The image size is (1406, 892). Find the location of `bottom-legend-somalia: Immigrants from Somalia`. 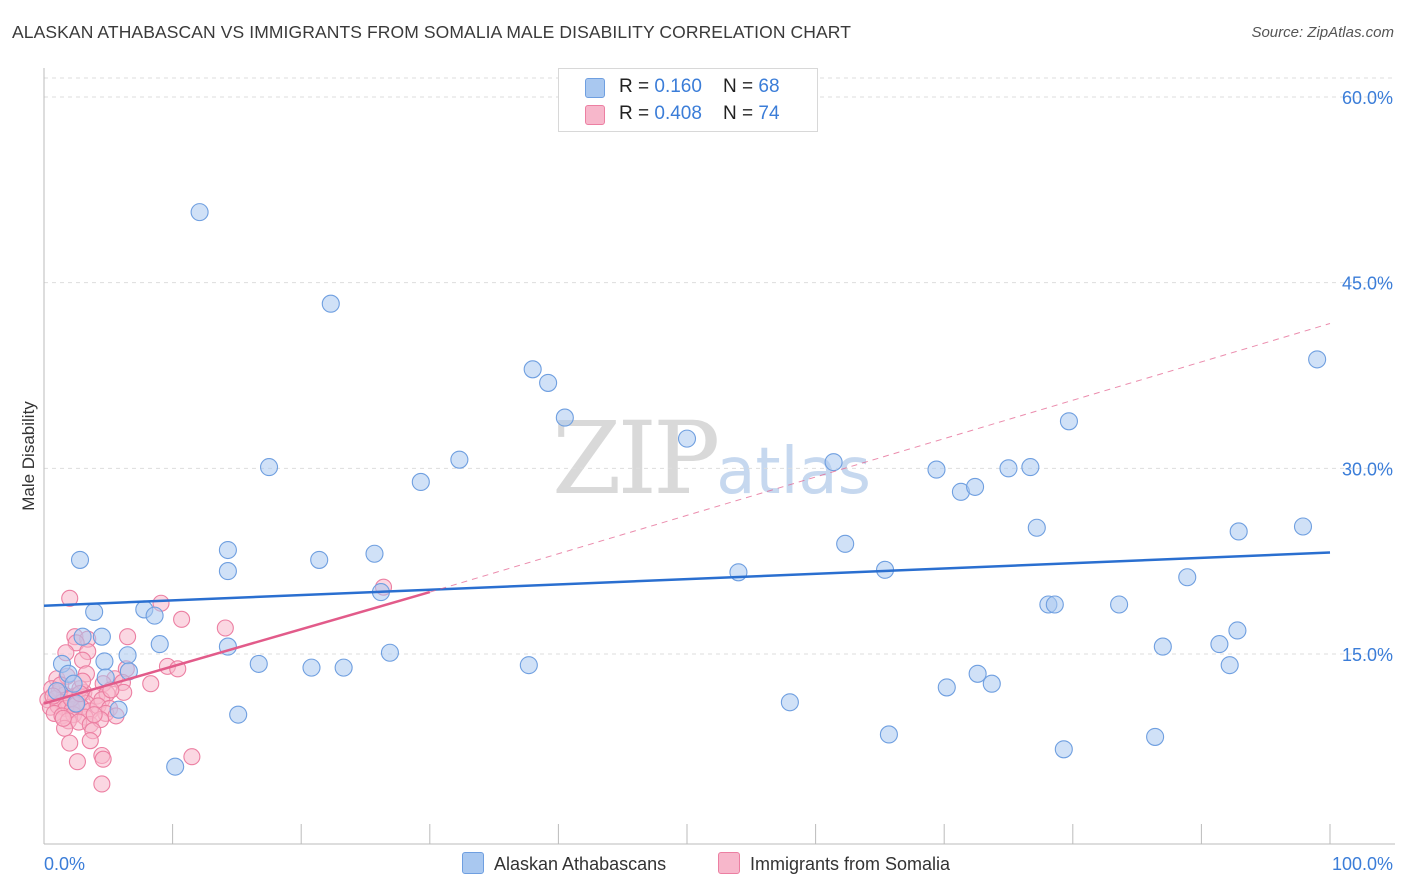

bottom-legend-somalia: Immigrants from Somalia is located at coordinates (834, 863).